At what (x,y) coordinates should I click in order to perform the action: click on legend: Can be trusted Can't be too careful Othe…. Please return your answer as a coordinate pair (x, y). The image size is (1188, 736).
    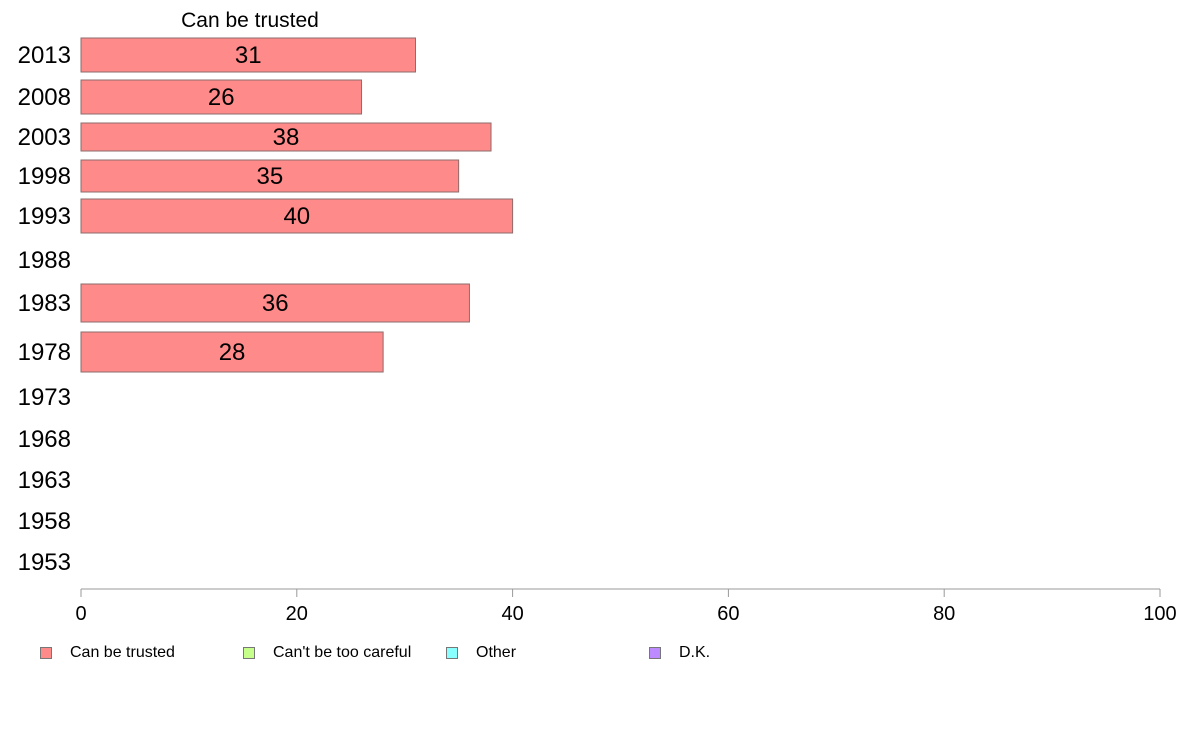
    Looking at the image, I should click on (594, 654).